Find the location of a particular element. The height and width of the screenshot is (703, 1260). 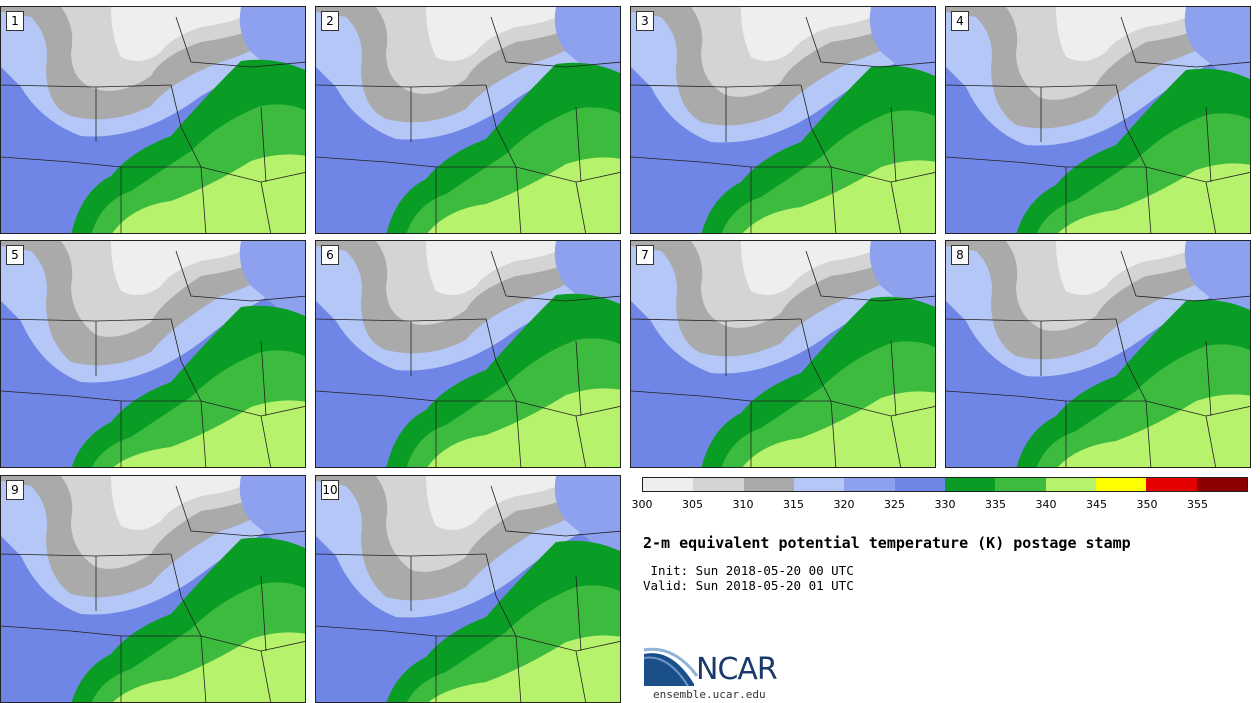

ncar-wordmark: NCAR is located at coordinates (737, 669).